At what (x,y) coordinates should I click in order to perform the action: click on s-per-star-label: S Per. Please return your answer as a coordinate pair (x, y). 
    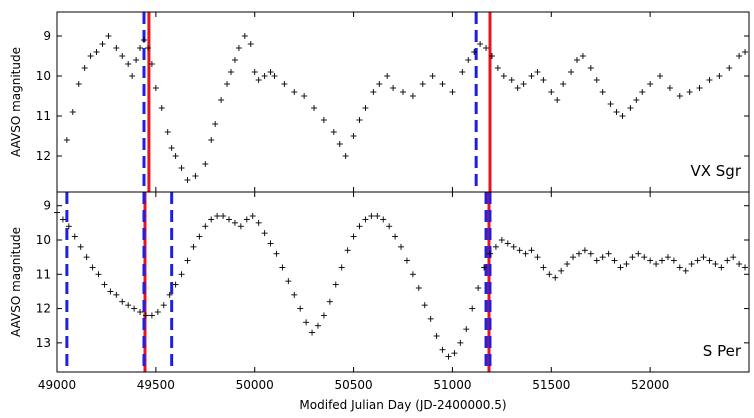
    Looking at the image, I should click on (722, 351).